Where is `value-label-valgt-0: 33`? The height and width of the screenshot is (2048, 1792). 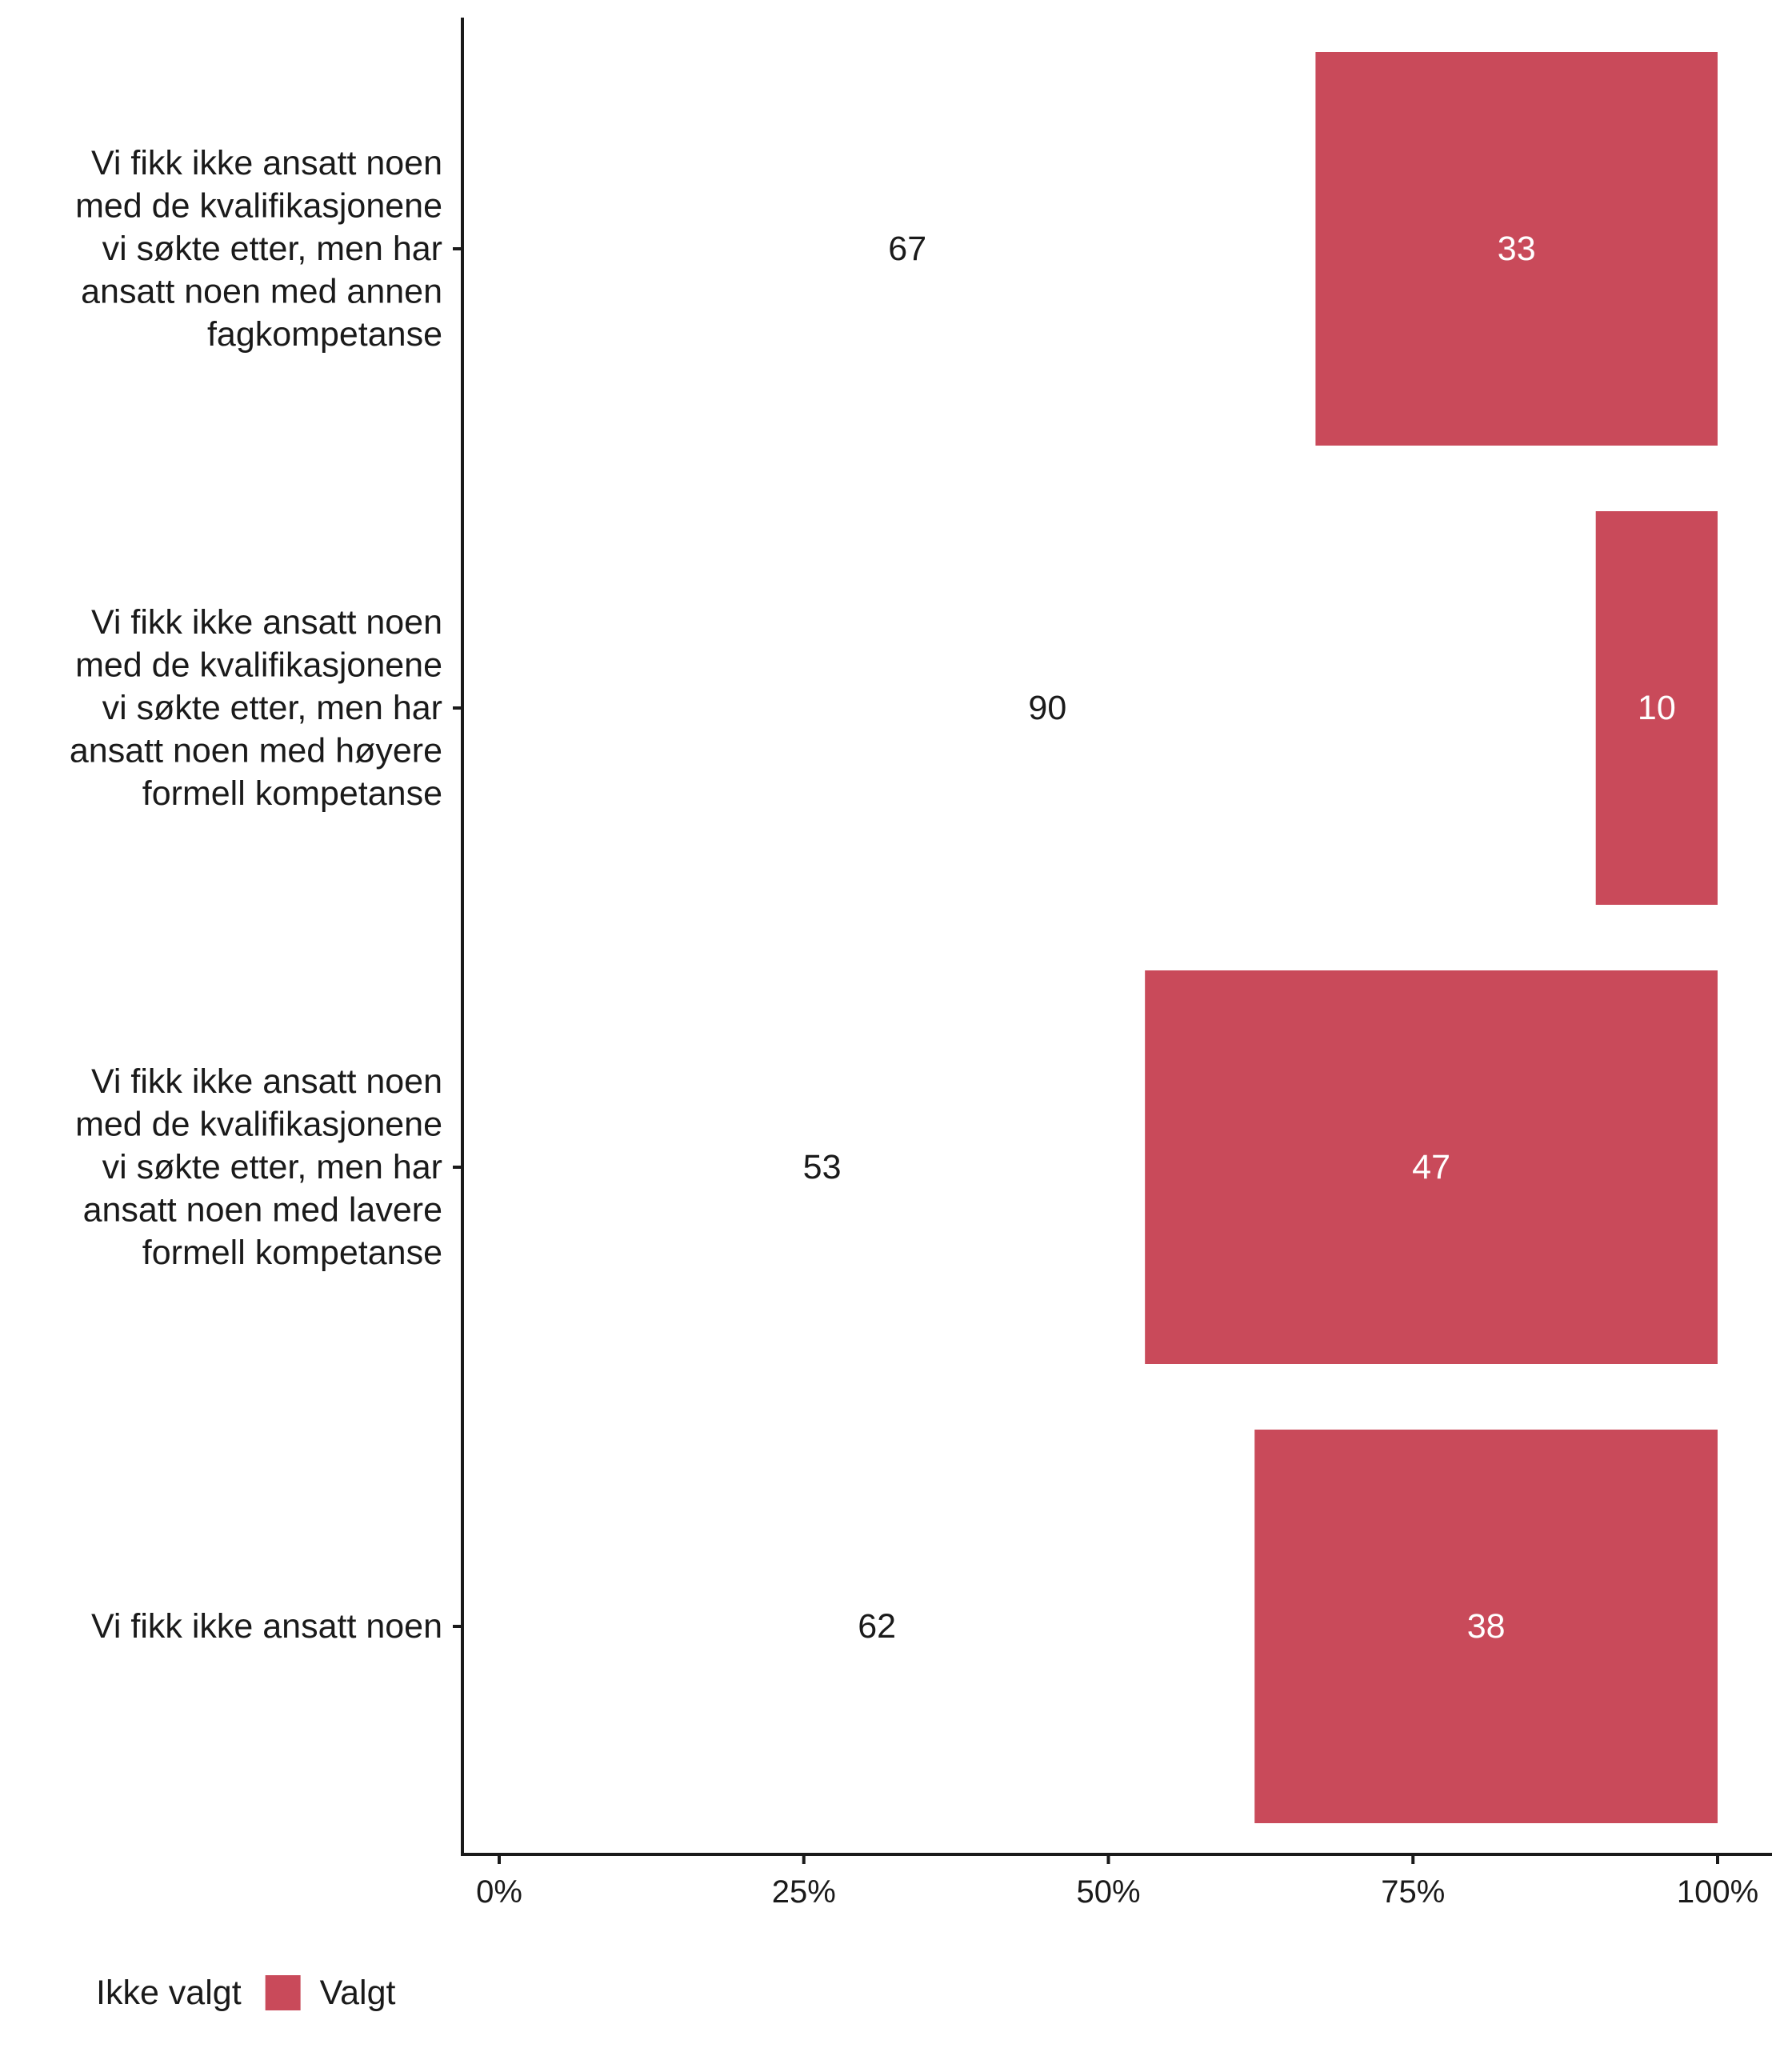 value-label-valgt-0: 33 is located at coordinates (1517, 249).